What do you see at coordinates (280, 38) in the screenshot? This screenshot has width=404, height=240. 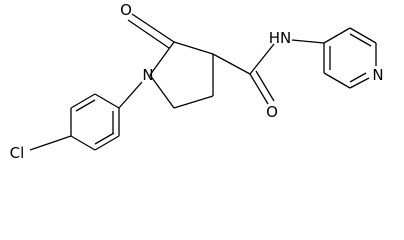 I see `atom-label: HN` at bounding box center [280, 38].